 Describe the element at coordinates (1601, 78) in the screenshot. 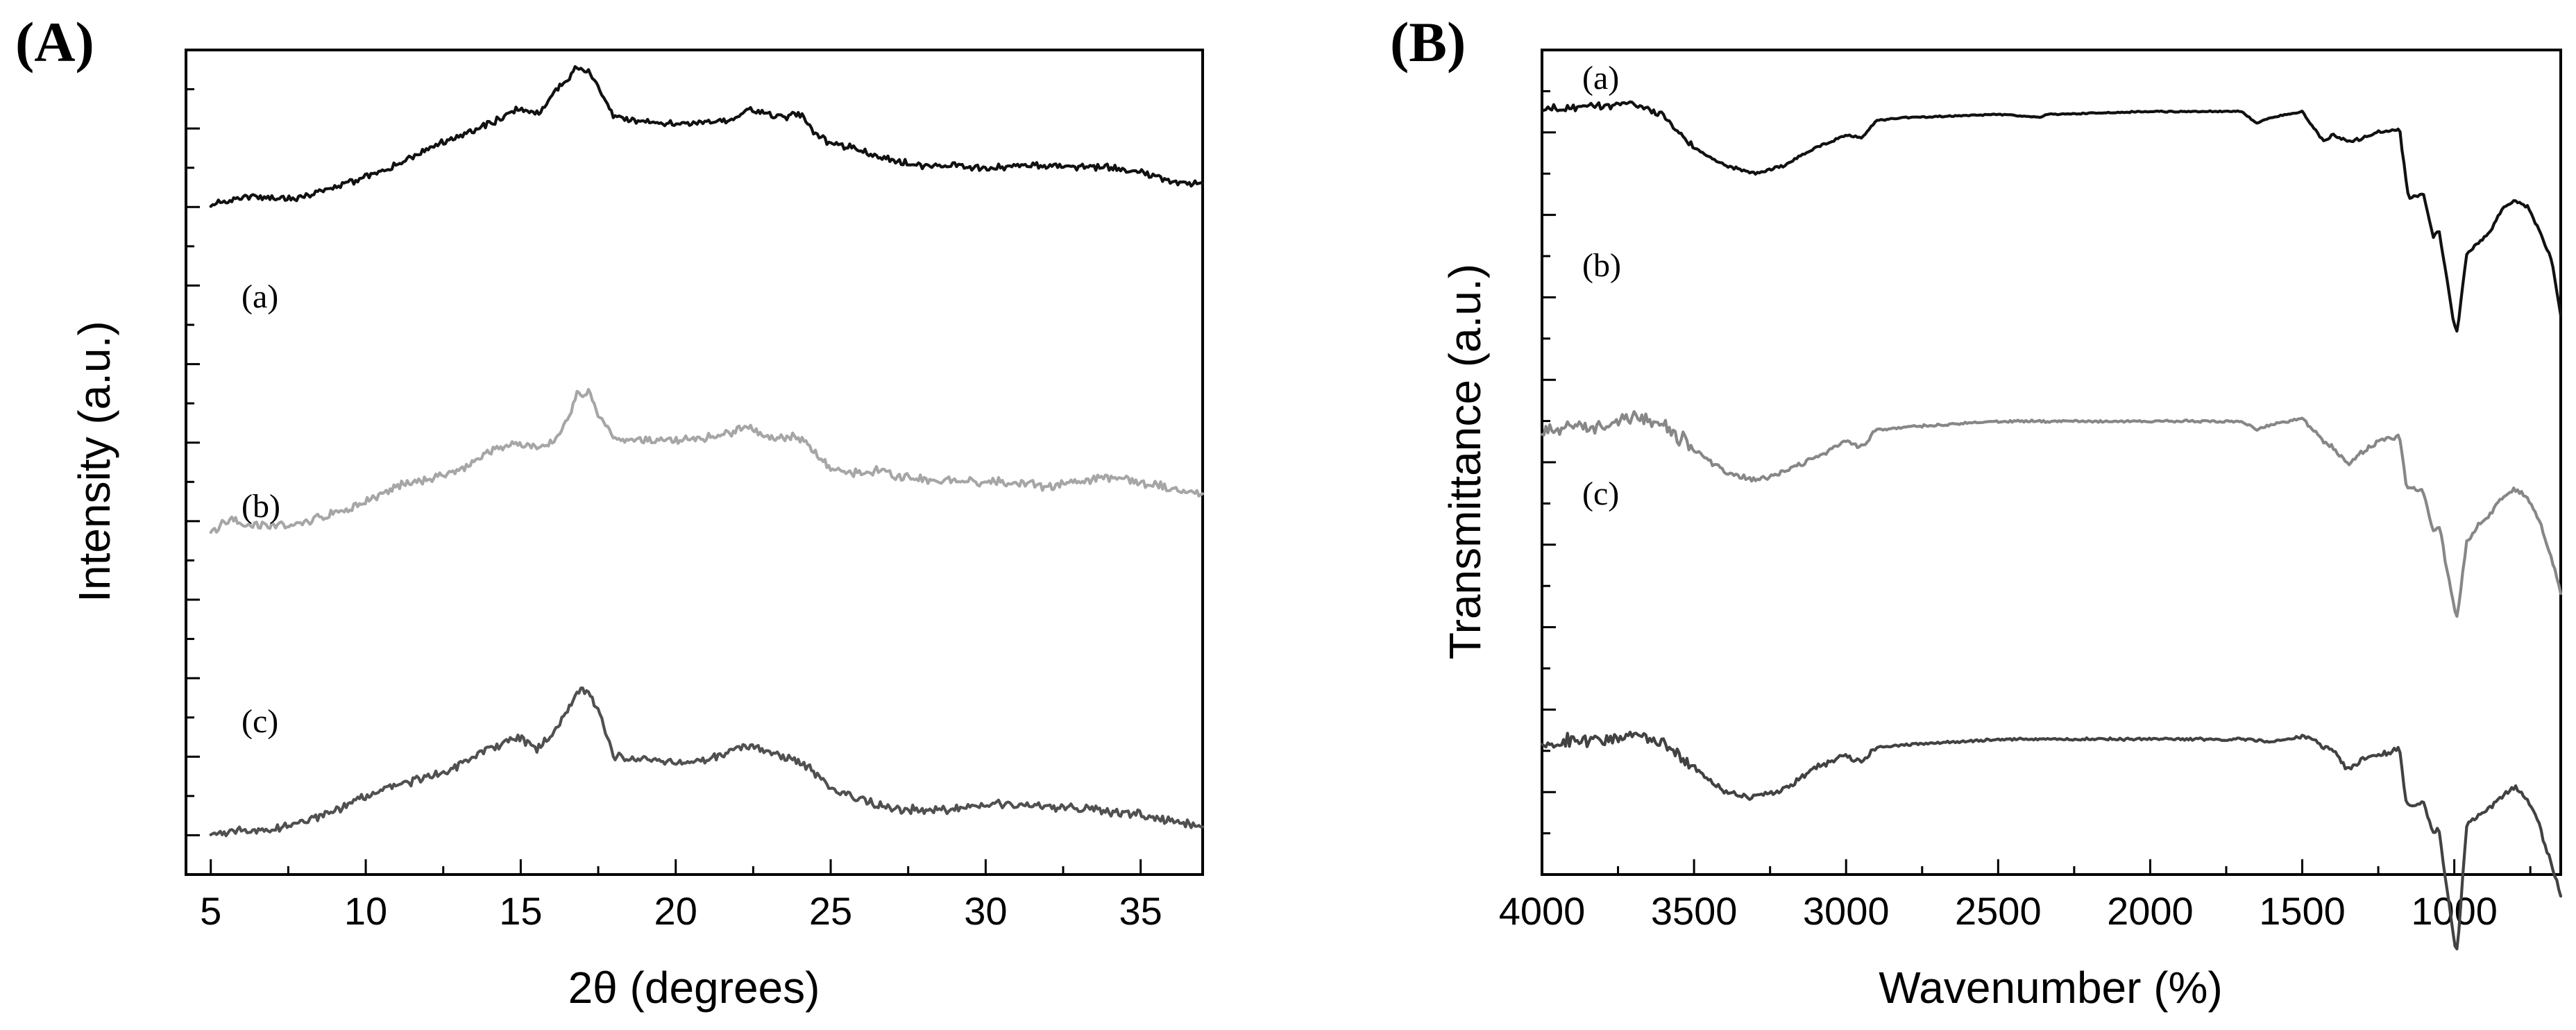

I see `panel-b-series-label-a: (a)` at that location.